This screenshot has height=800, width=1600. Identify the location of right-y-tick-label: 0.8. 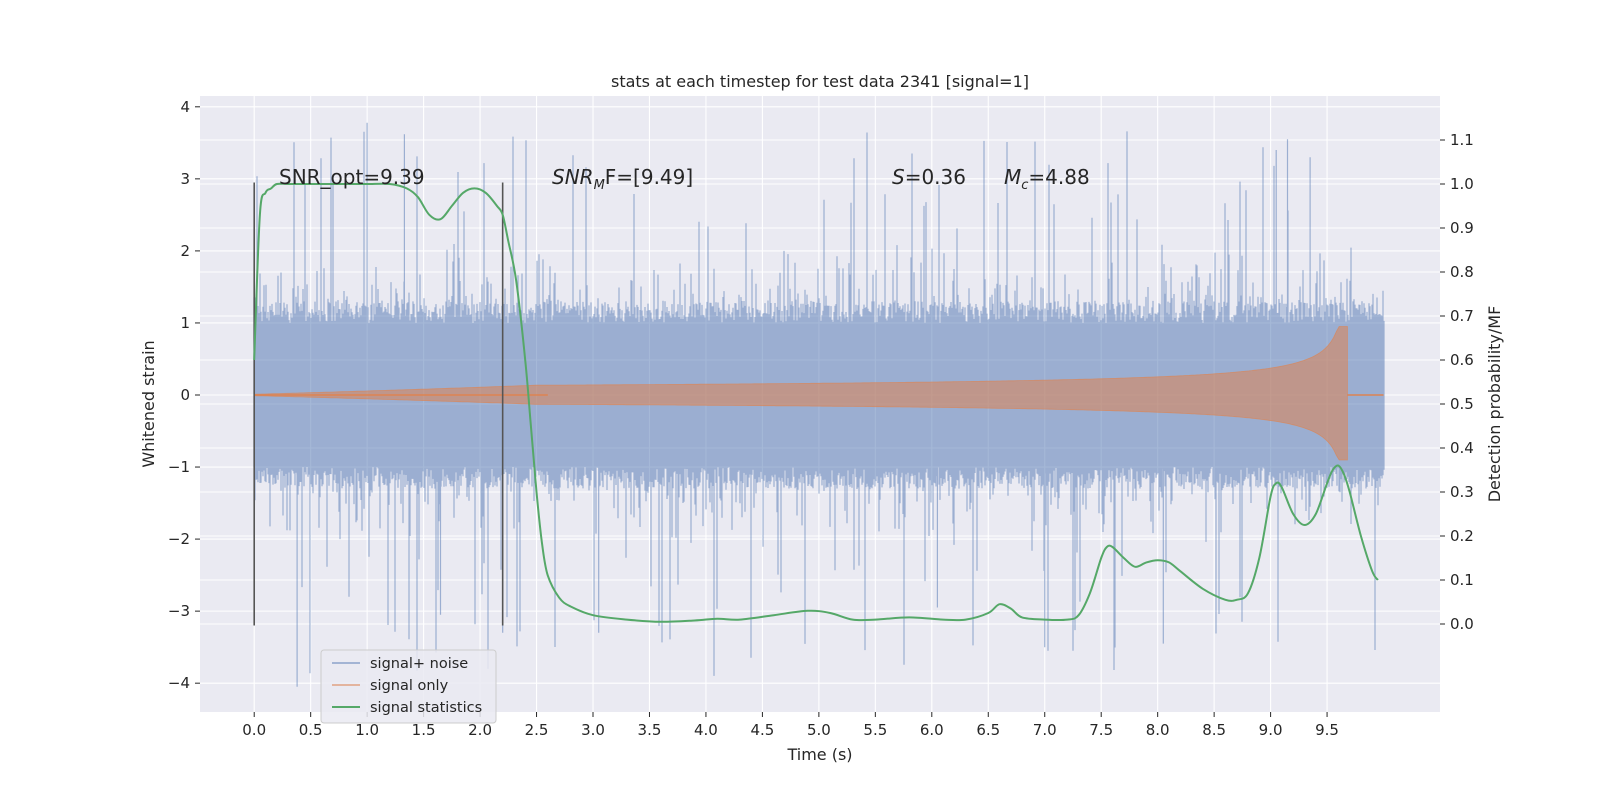
(1462, 272).